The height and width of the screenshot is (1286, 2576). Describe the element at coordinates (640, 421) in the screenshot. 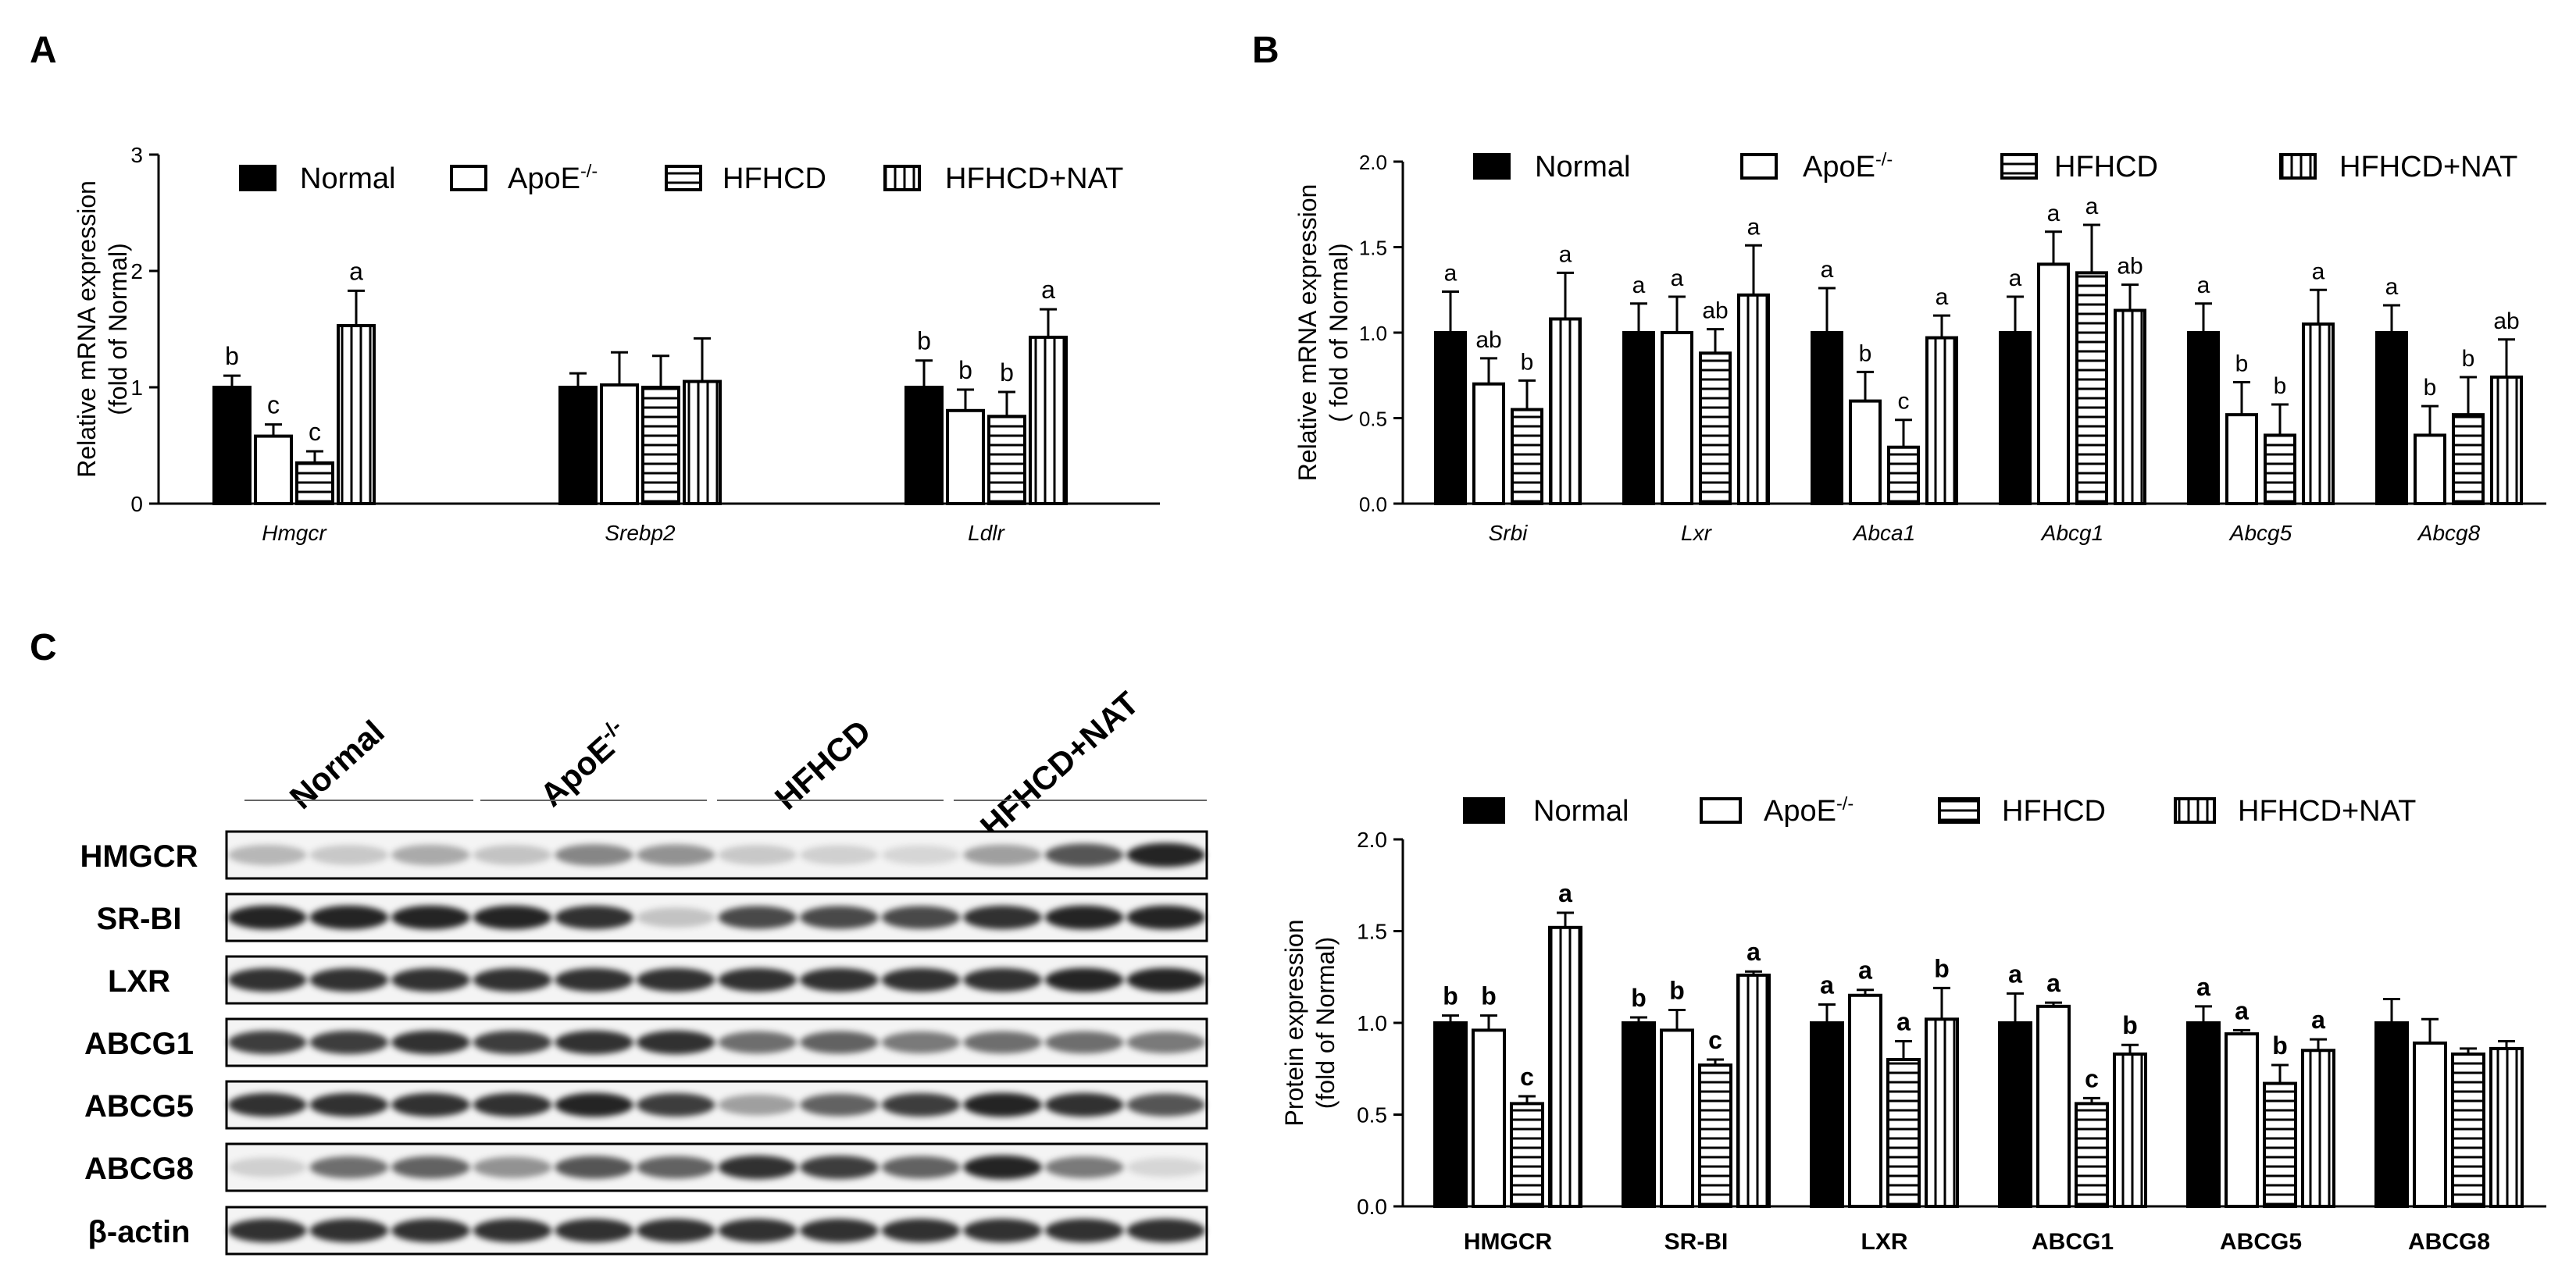

I see `bar-group-srebp2` at that location.